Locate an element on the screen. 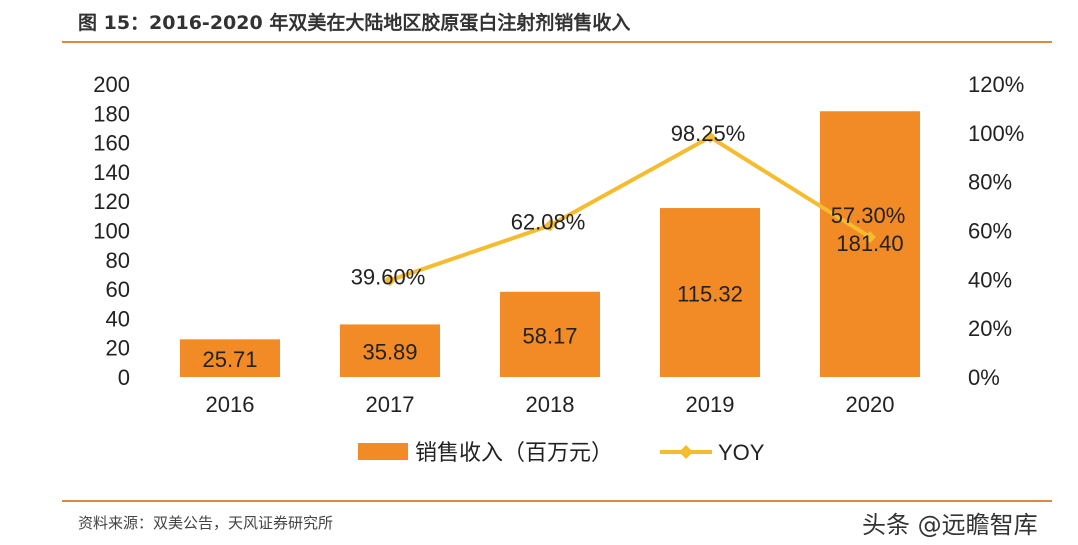 This screenshot has height=545, width=1078. y-left-tick-label: 40 is located at coordinates (118, 318).